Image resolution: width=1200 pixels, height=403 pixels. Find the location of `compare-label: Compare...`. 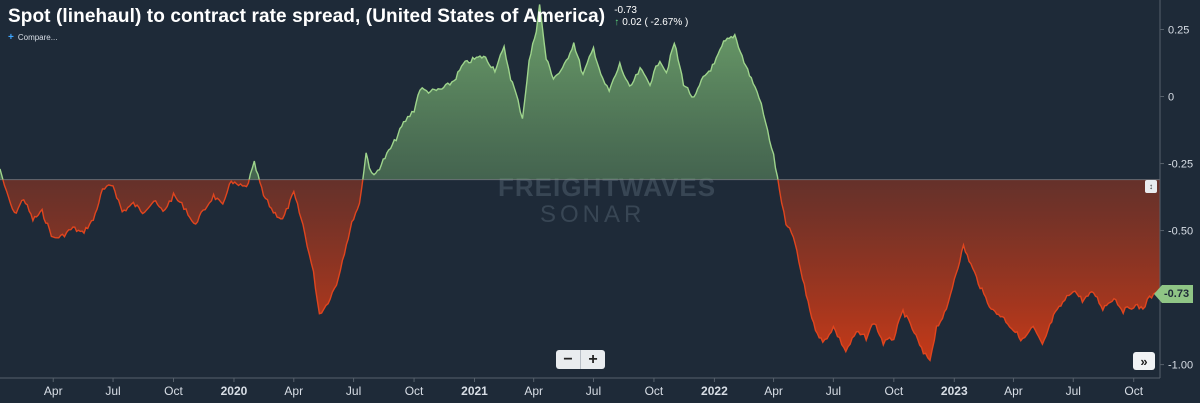

compare-label: Compare... is located at coordinates (37, 37).